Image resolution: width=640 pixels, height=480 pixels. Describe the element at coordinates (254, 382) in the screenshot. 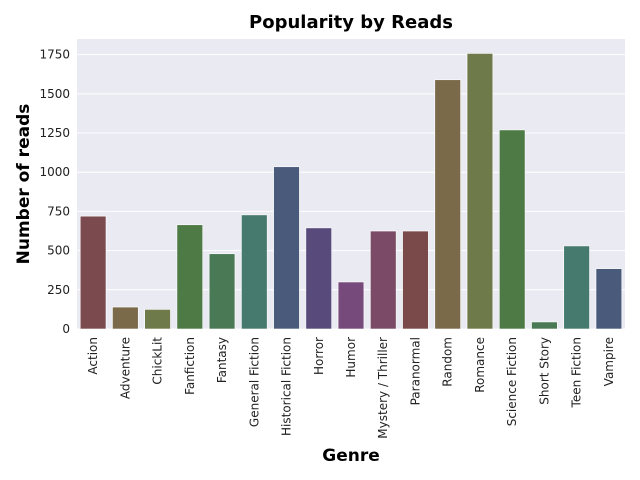

I see `x-tick-label: General Fiction` at that location.